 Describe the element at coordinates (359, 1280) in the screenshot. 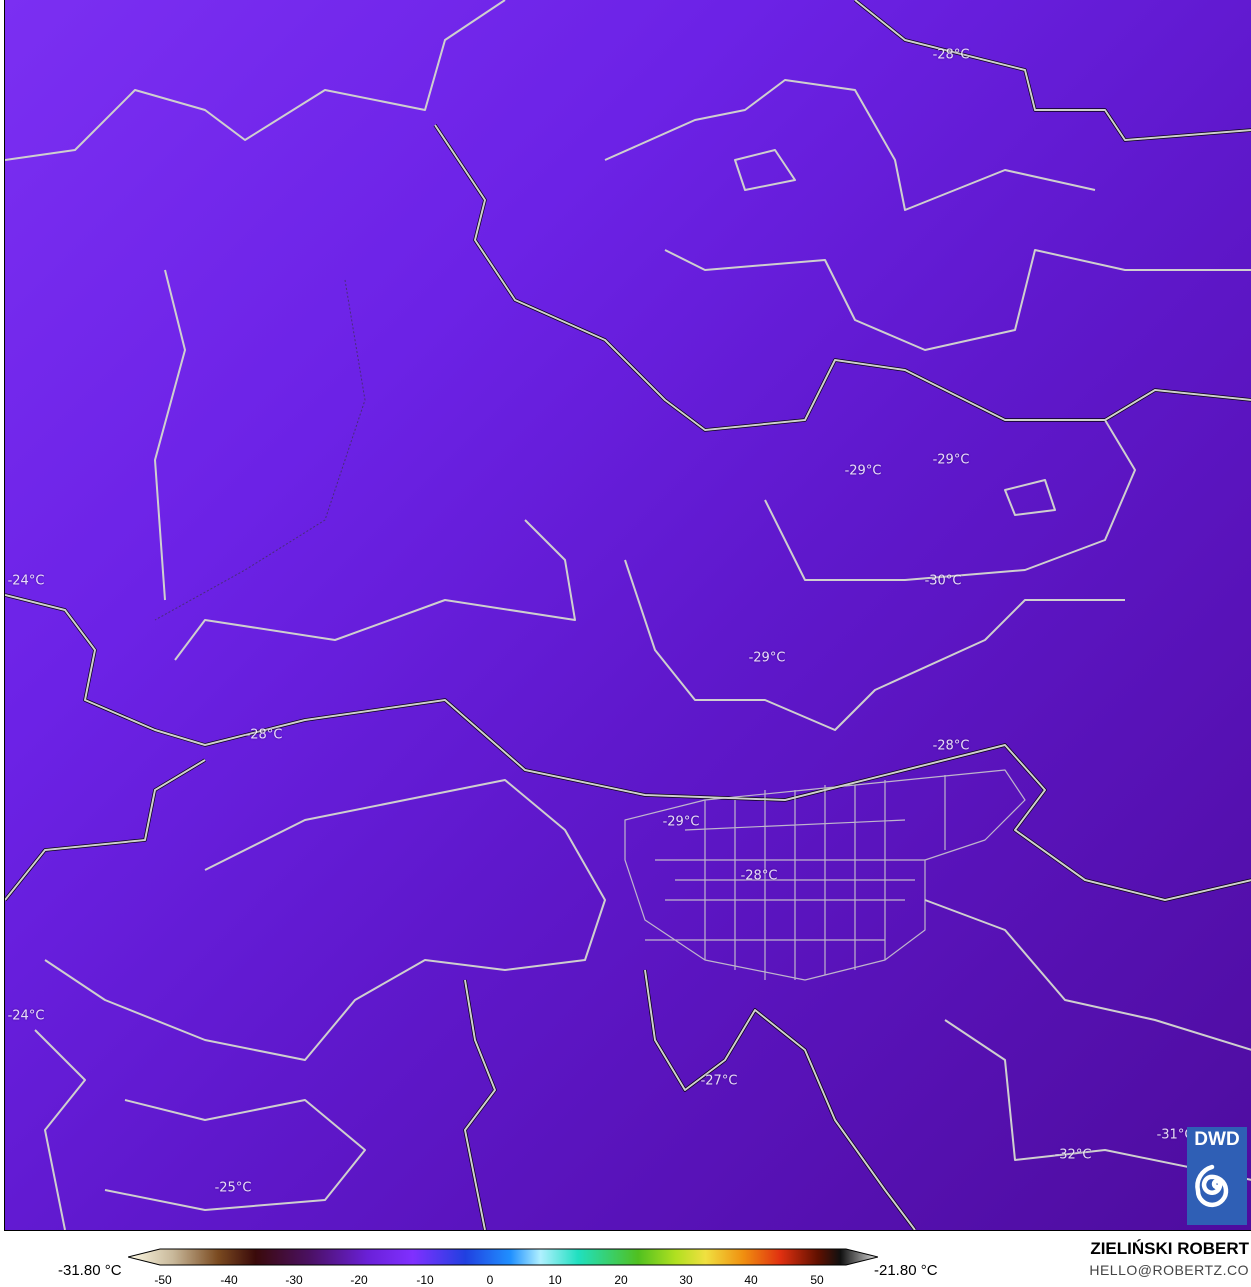

I see `colorbar-tick: -20` at that location.